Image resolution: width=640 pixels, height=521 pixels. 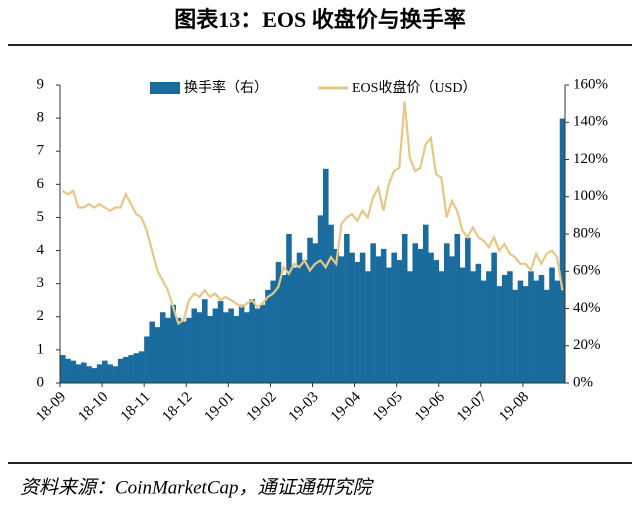 What do you see at coordinates (583, 382) in the screenshot?
I see `y2-tick-label: 0%` at bounding box center [583, 382].